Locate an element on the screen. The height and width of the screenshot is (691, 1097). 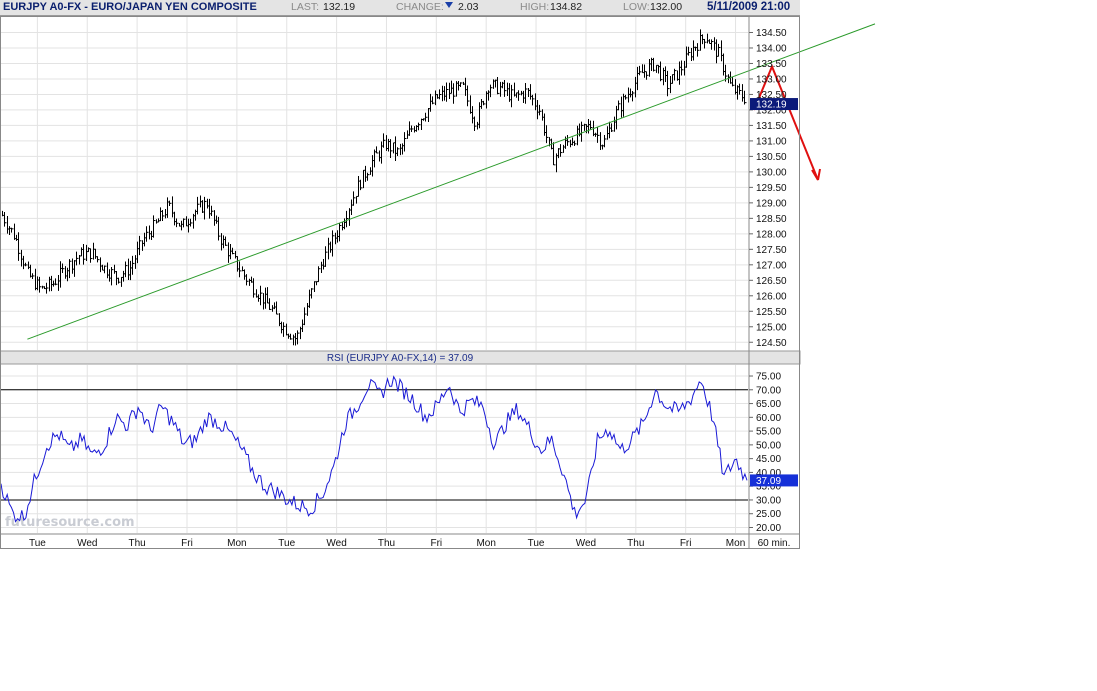
price-tick-label: 134.00 is located at coordinates (771, 48).